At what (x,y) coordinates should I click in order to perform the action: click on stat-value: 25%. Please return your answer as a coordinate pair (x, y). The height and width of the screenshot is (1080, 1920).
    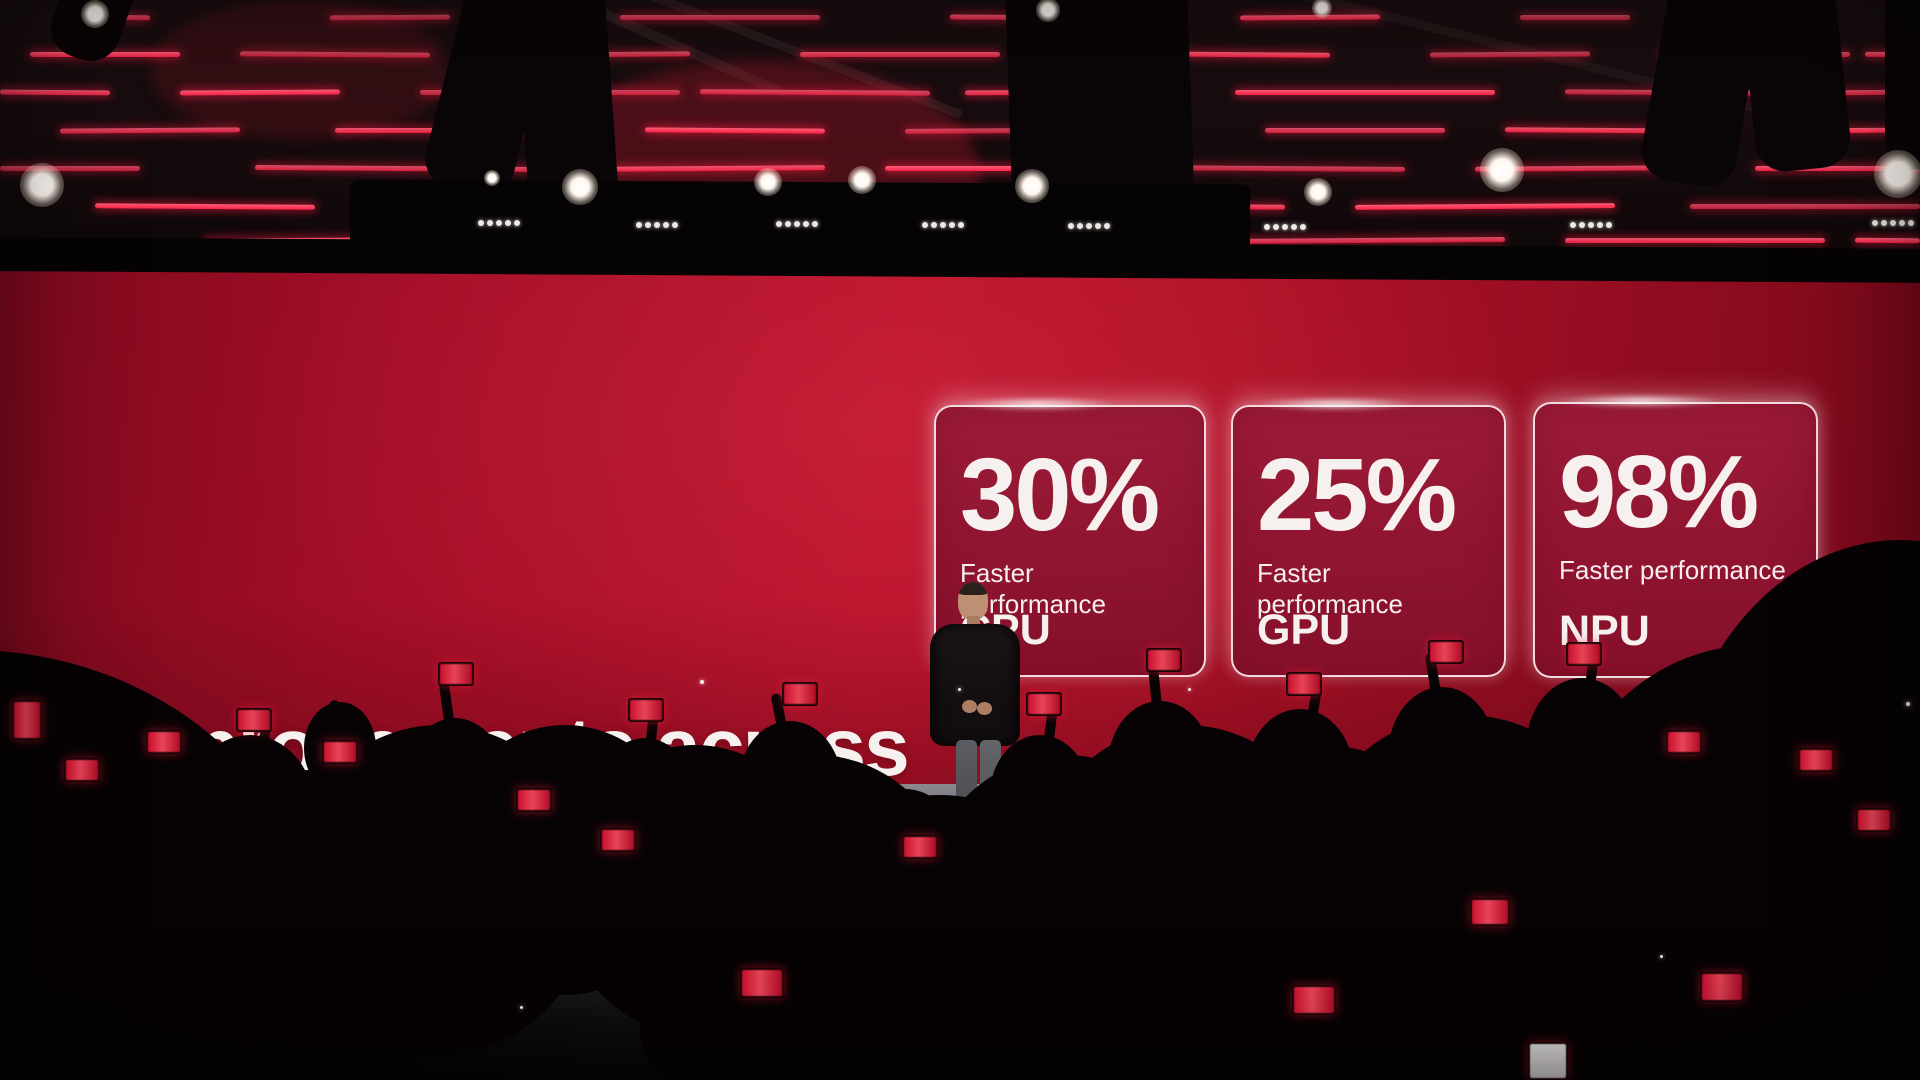
    Looking at the image, I should click on (1357, 494).